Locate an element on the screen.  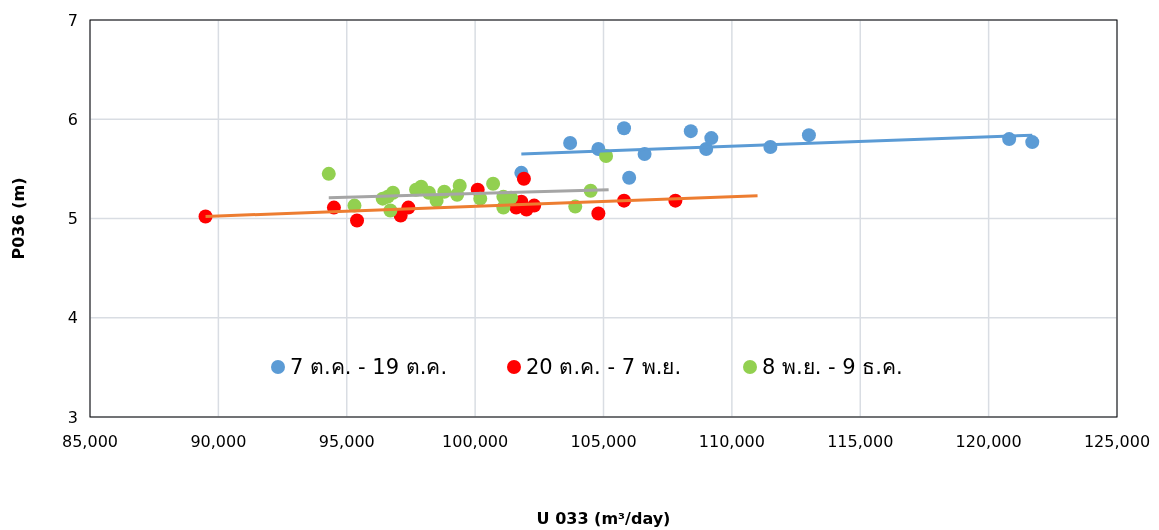
x-tick-label: 110,000 is located at coordinates (731, 441).